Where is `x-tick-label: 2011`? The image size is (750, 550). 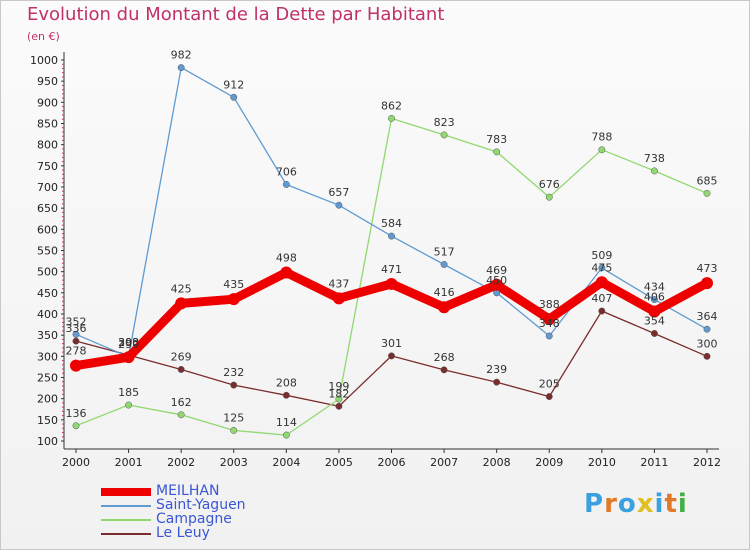
x-tick-label: 2011 is located at coordinates (654, 462).